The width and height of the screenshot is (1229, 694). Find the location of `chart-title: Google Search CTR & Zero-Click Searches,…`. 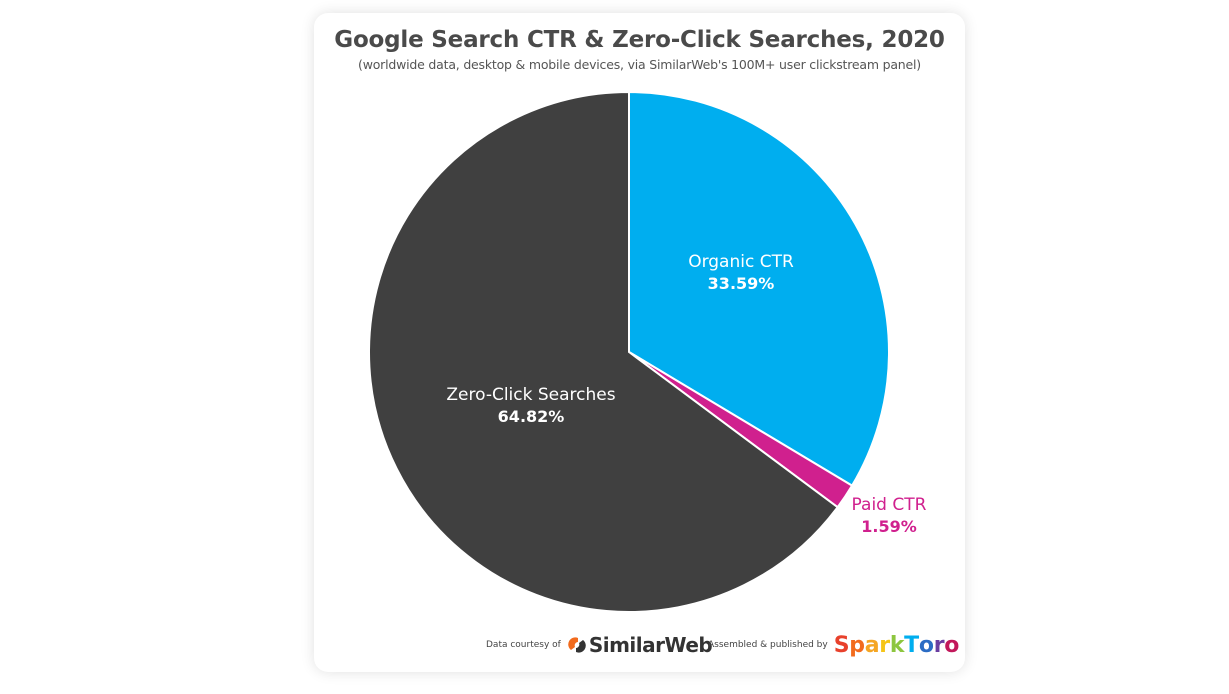

chart-title: Google Search CTR & Zero-Click Searches,… is located at coordinates (639, 40).